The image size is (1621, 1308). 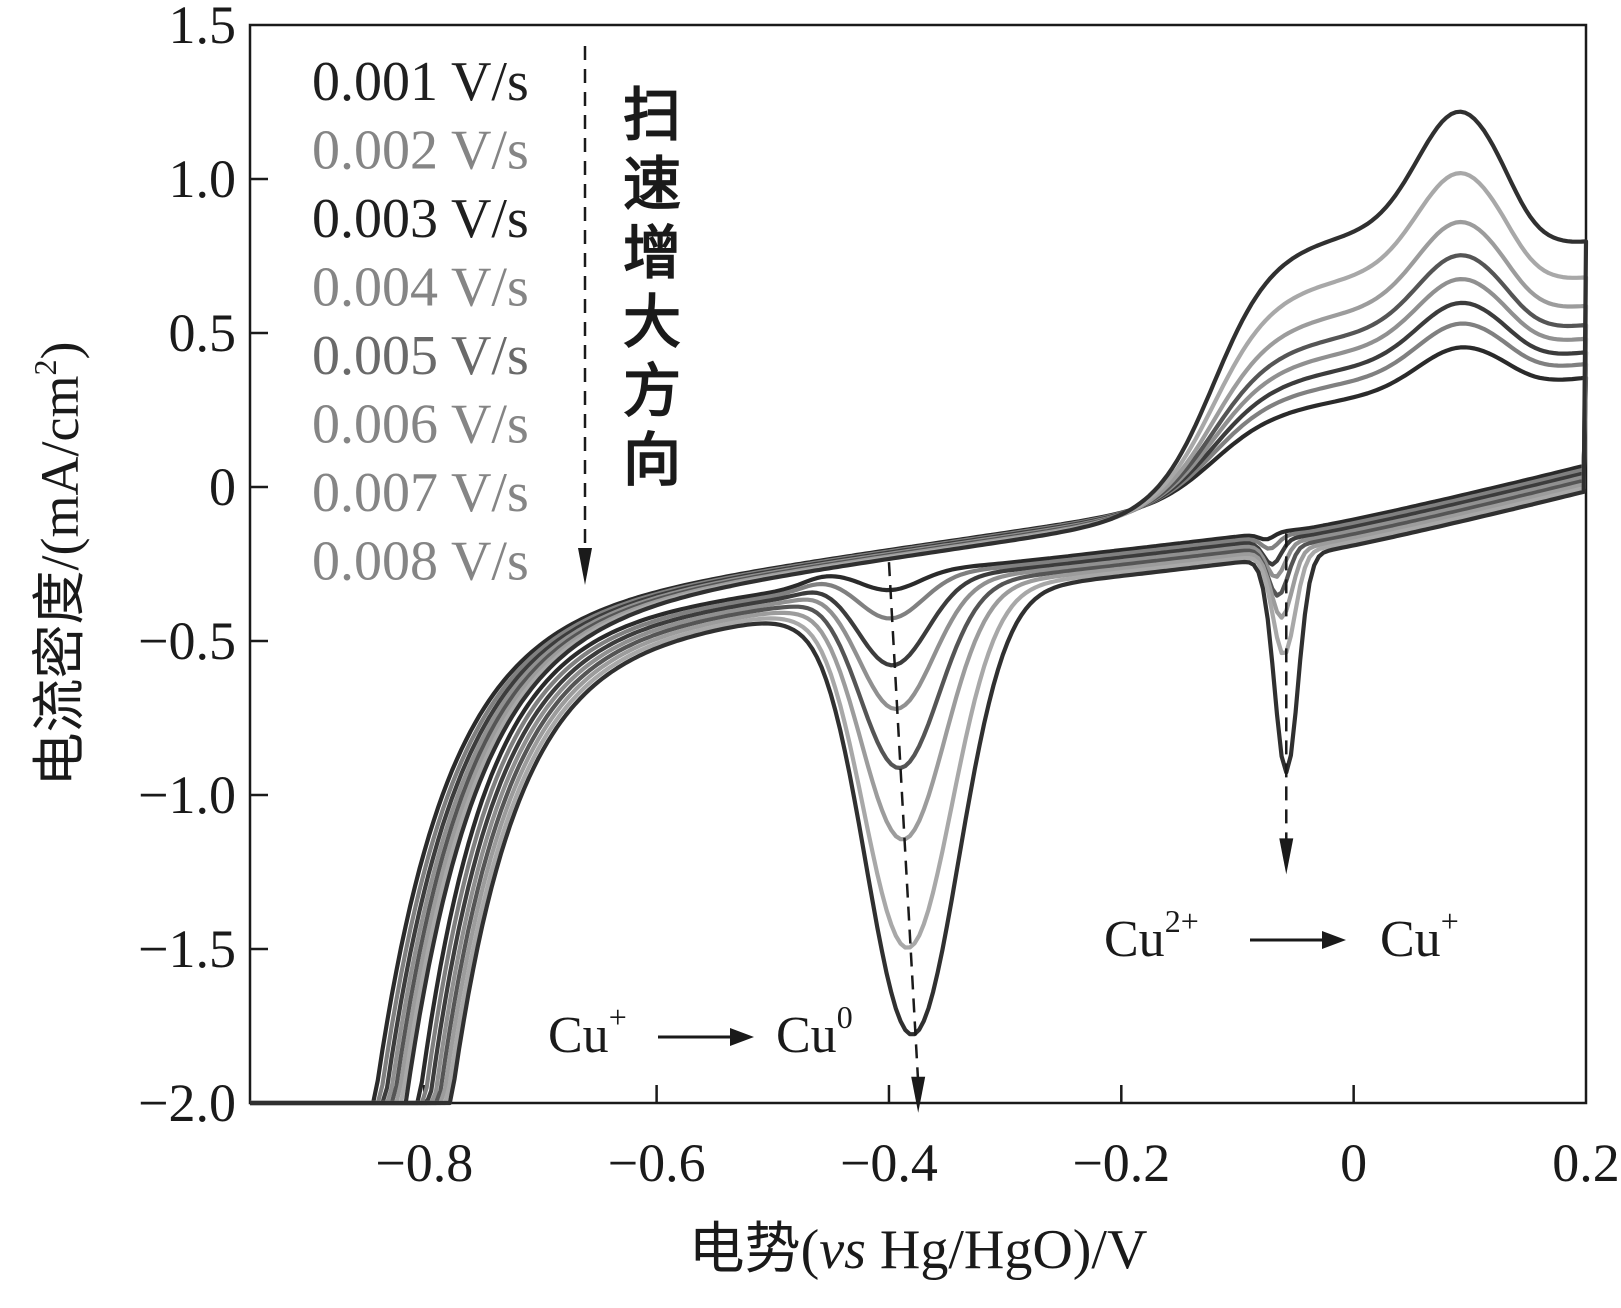 I want to click on scan-rate-direction-char: 速, so click(x=652, y=184).